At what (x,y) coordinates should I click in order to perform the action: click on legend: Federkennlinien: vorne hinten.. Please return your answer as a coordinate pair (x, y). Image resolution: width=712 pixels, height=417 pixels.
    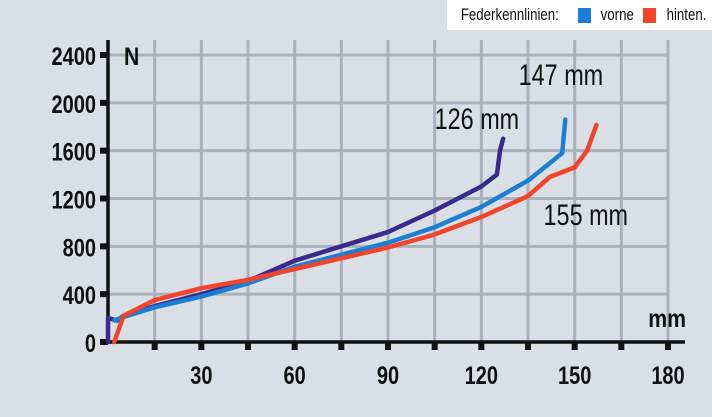
    Looking at the image, I should click on (579, 15).